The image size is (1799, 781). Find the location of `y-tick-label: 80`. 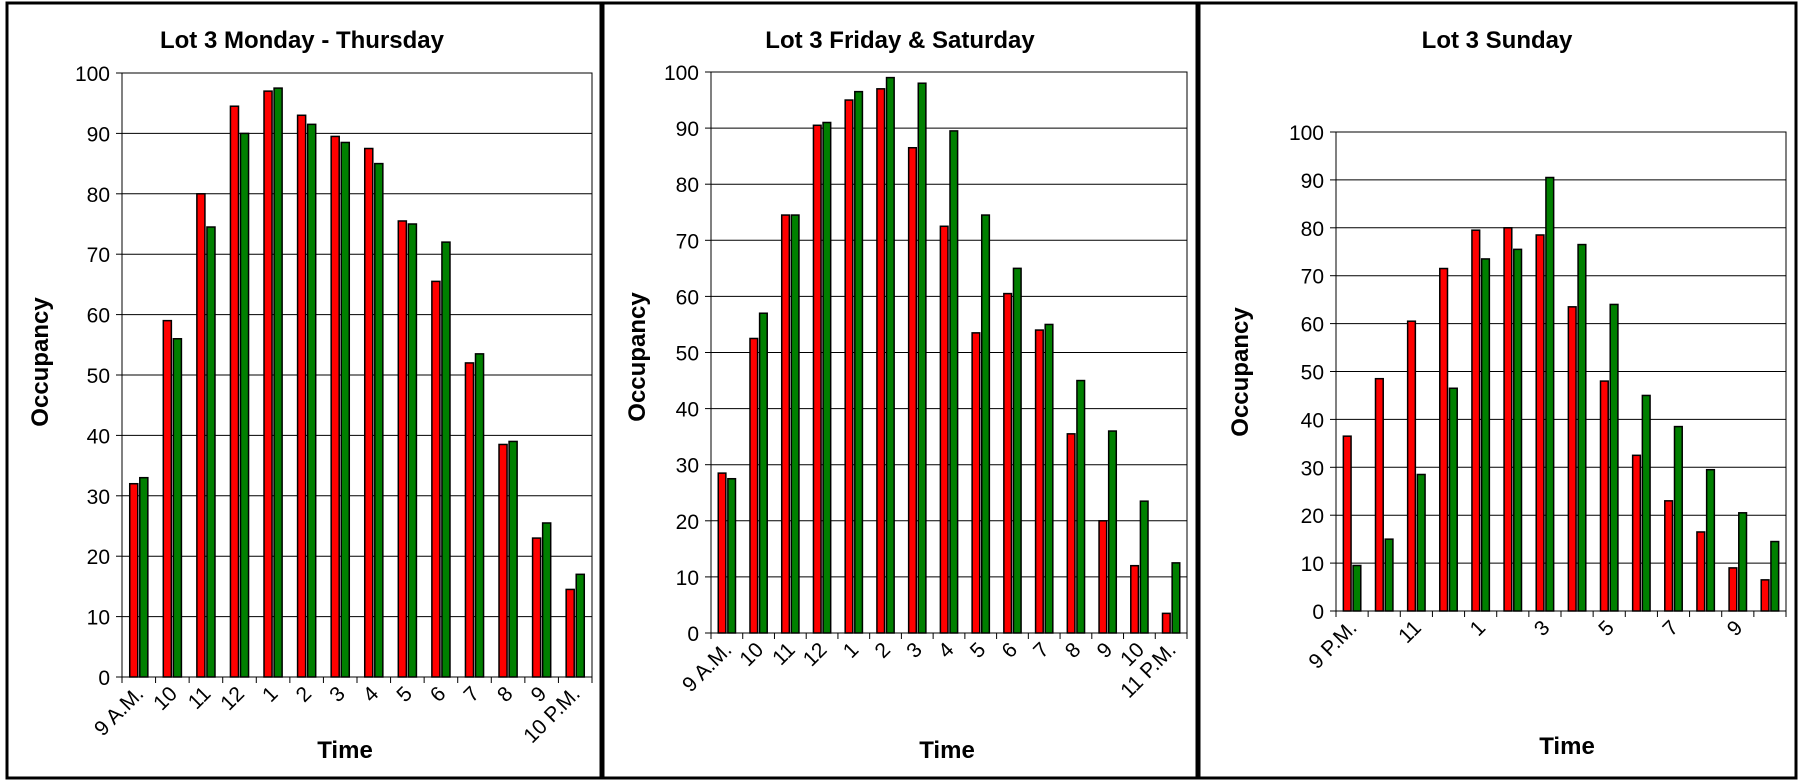

y-tick-label: 80 is located at coordinates (687, 185).